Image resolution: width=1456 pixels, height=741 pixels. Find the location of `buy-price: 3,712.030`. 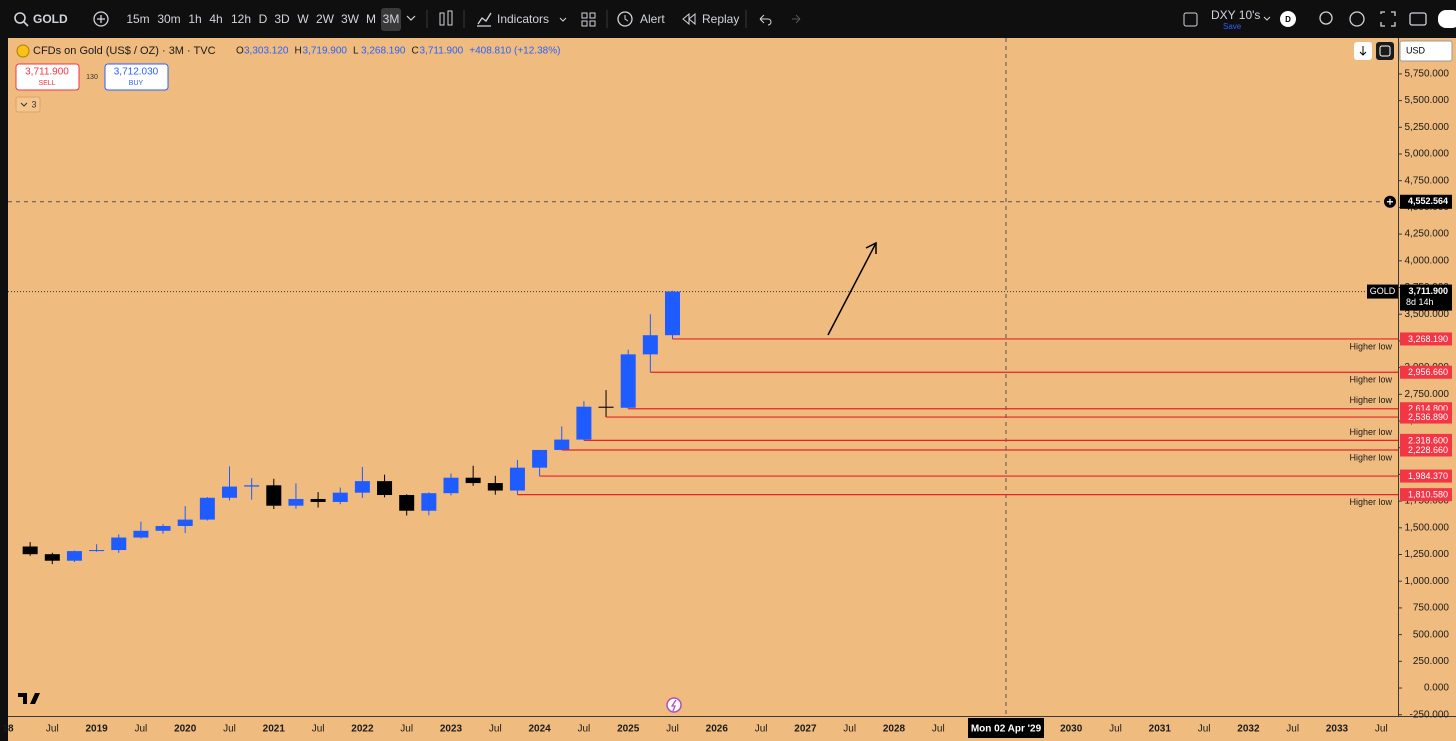

buy-price: 3,712.030 is located at coordinates (136, 72).